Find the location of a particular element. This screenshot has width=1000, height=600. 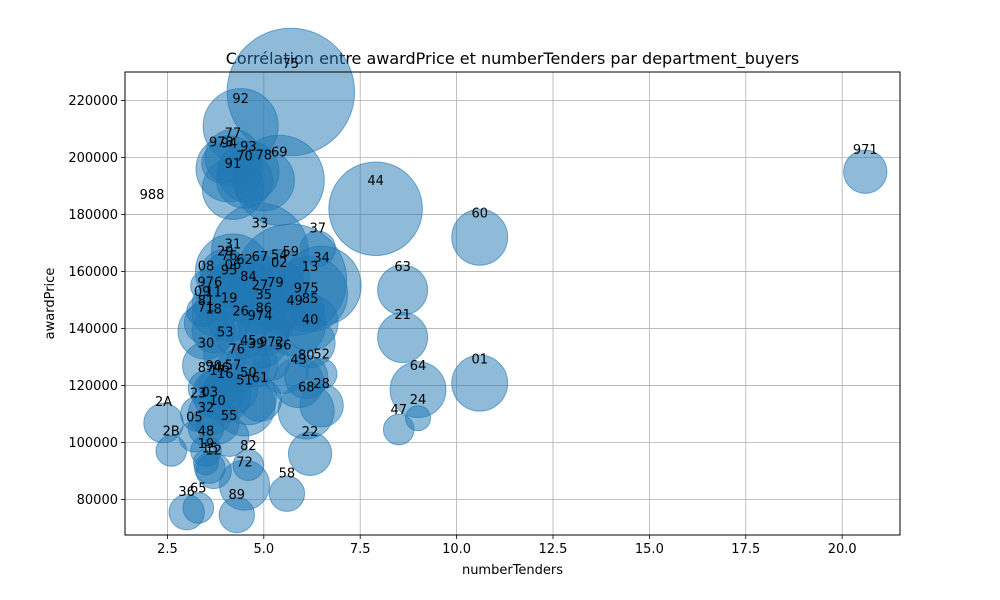

bubble-label: 22 is located at coordinates (310, 432).